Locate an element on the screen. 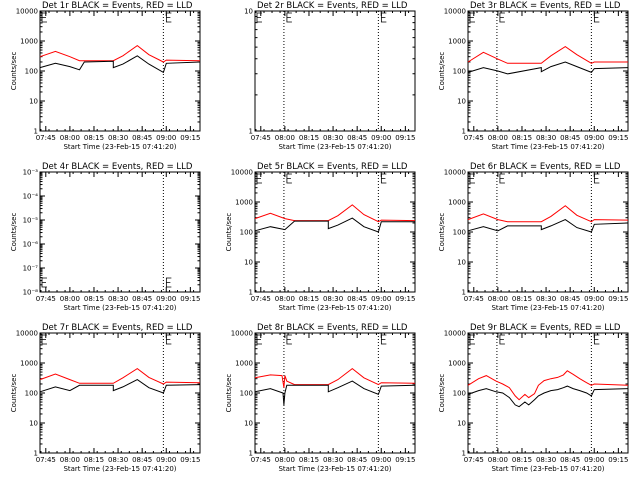  y-tick-label: 10⁻⁴ is located at coordinates (31, 197).